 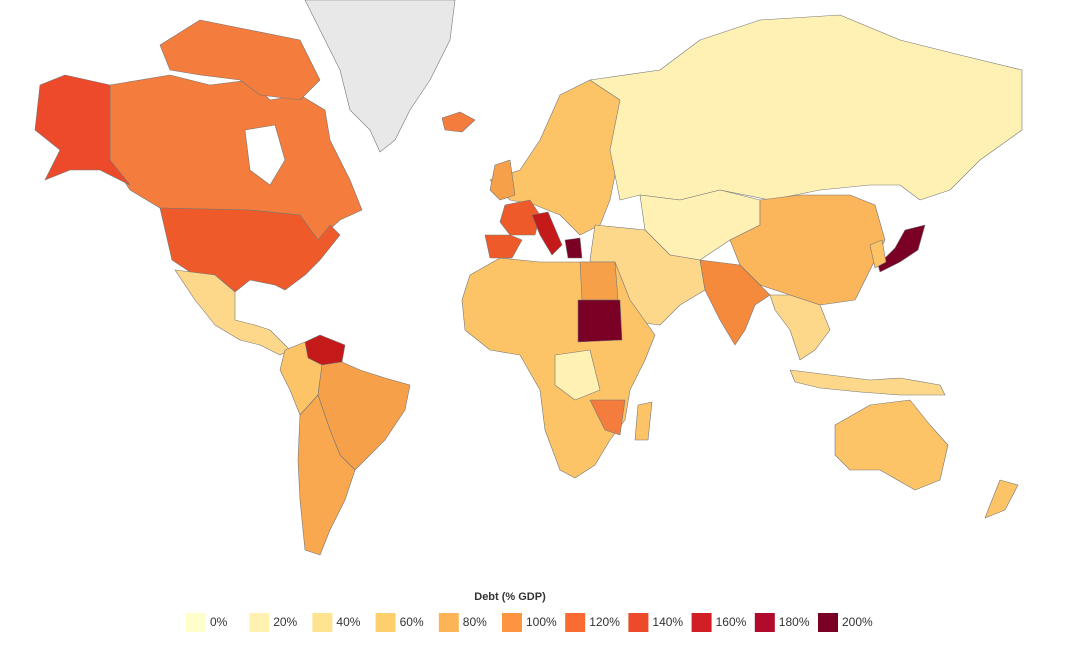 I want to click on legend-label: 0%, so click(x=219, y=622).